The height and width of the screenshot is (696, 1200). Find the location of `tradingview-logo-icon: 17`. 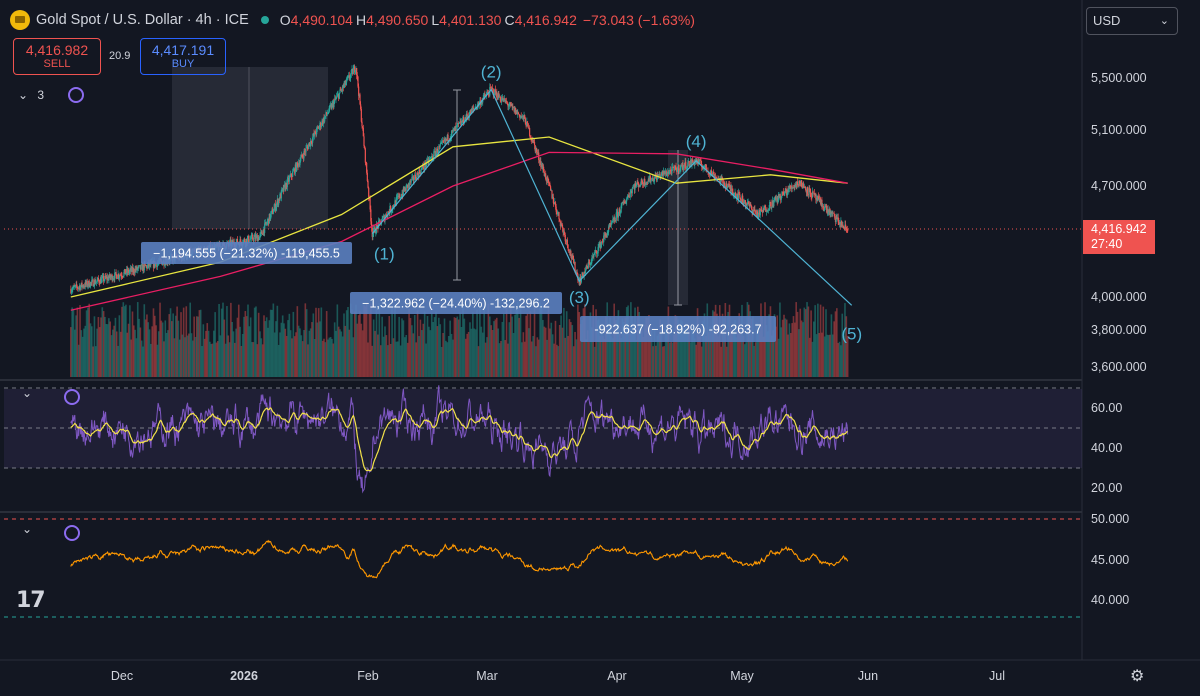

tradingview-logo-icon: 17 is located at coordinates (31, 600).